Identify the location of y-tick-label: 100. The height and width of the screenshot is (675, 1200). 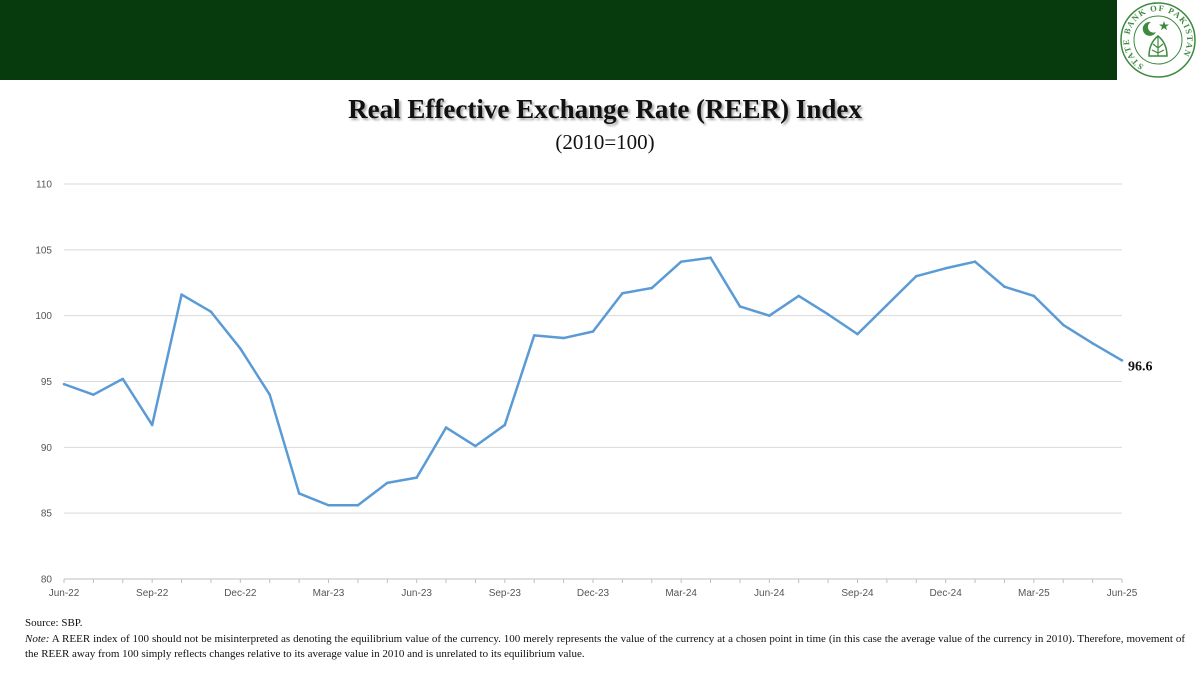
(43, 316).